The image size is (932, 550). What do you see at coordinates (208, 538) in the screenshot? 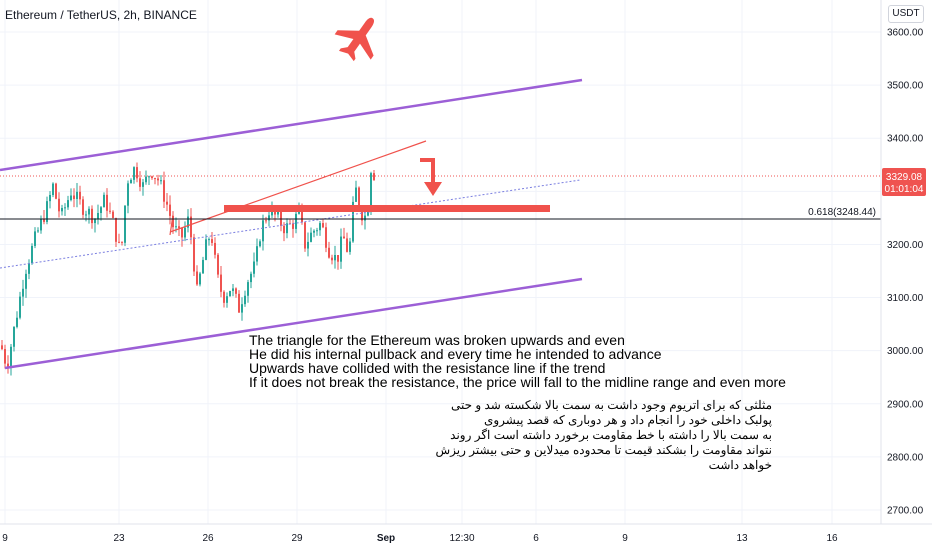
I see `time-tick-label: 26` at bounding box center [208, 538].